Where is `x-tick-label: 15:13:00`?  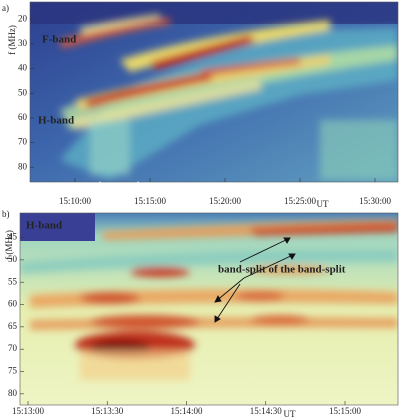
x-tick-label: 15:13:00 is located at coordinates (28, 411).